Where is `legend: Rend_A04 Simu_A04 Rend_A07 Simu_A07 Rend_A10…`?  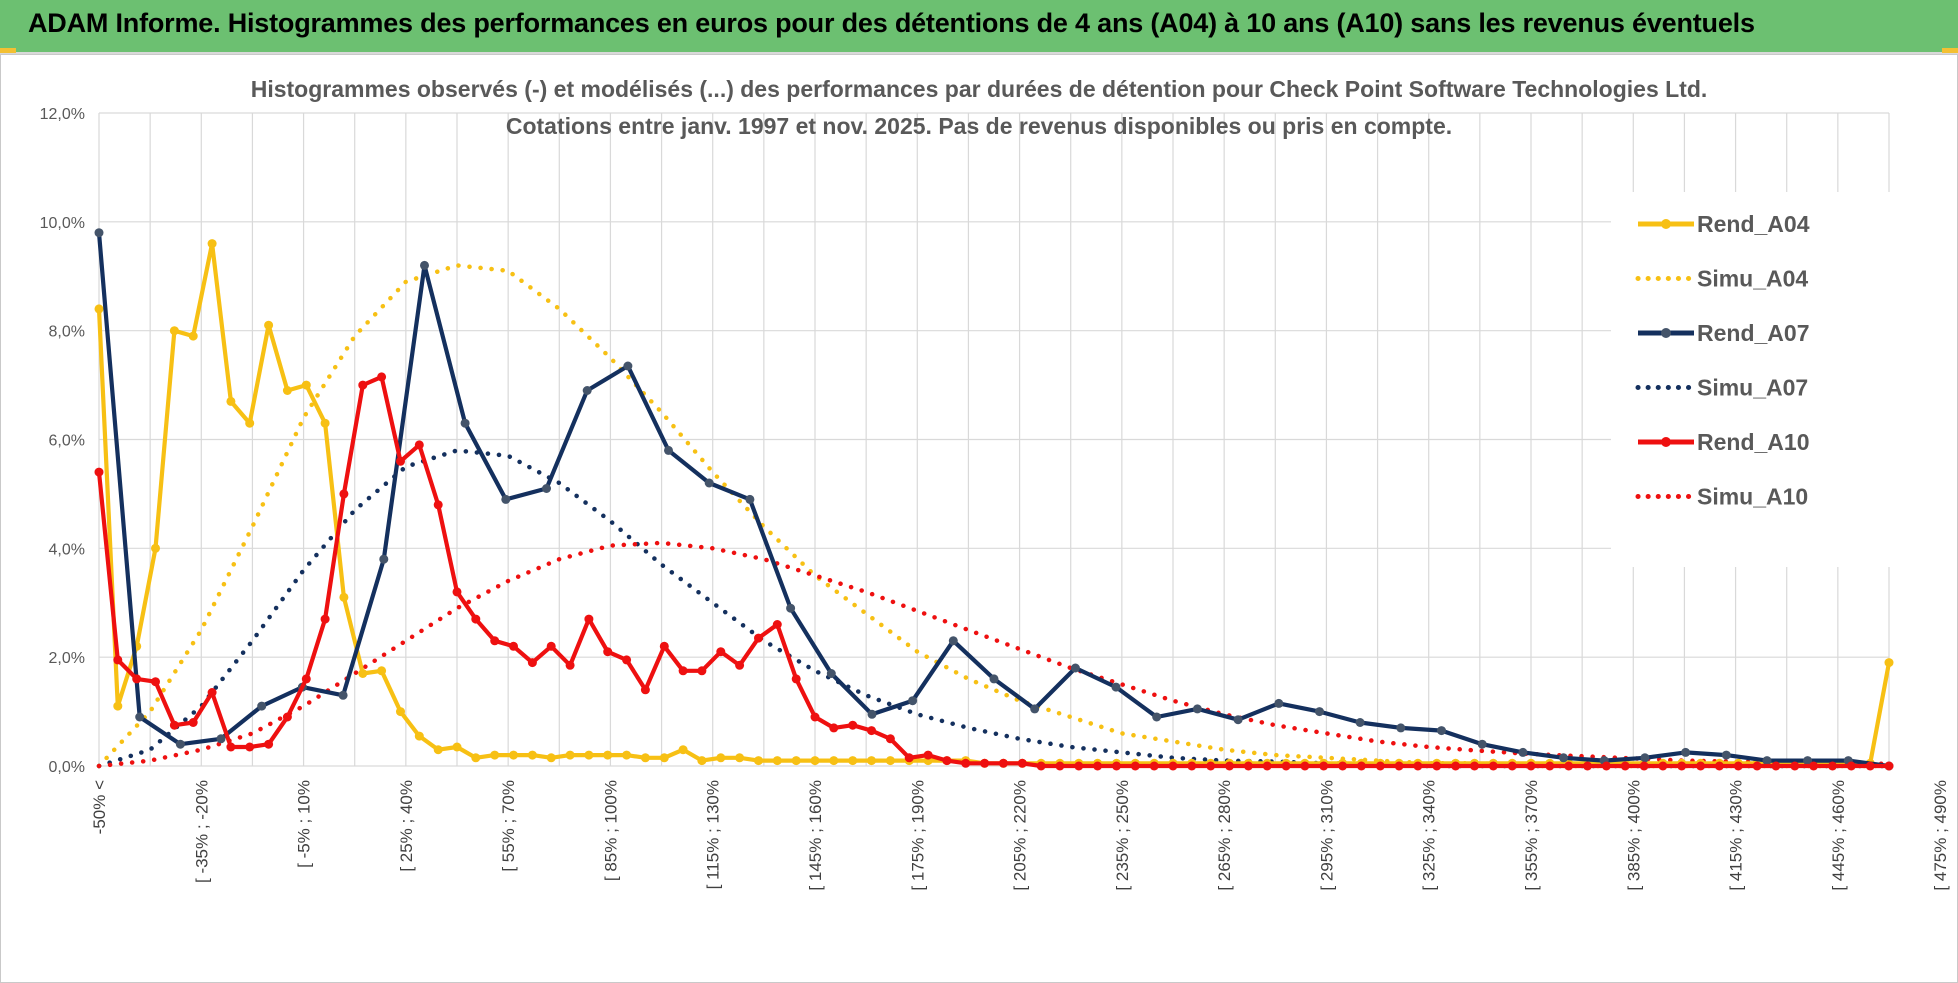
legend: Rend_A04 Simu_A04 Rend_A07 Simu_A07 Rend_A10… is located at coordinates (1751, 379).